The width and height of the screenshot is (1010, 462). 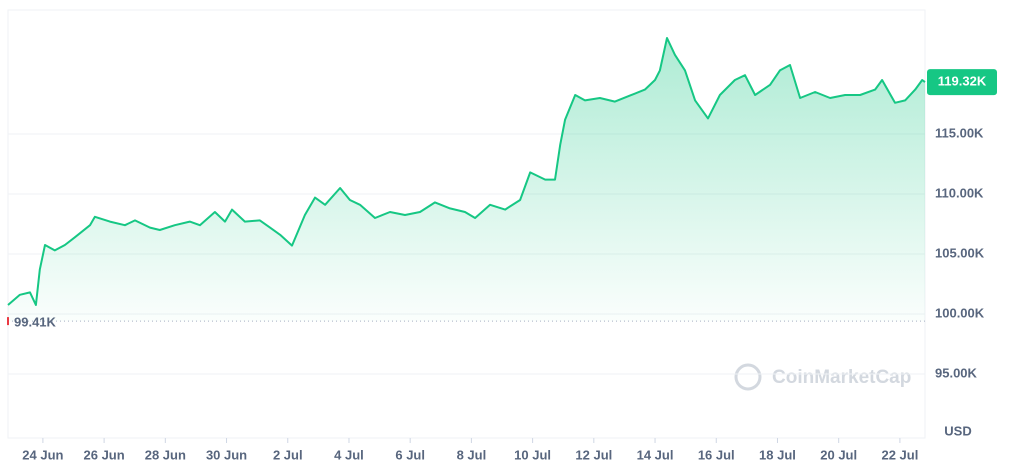 I want to click on open-price-label: 99.41K, so click(x=35, y=322).